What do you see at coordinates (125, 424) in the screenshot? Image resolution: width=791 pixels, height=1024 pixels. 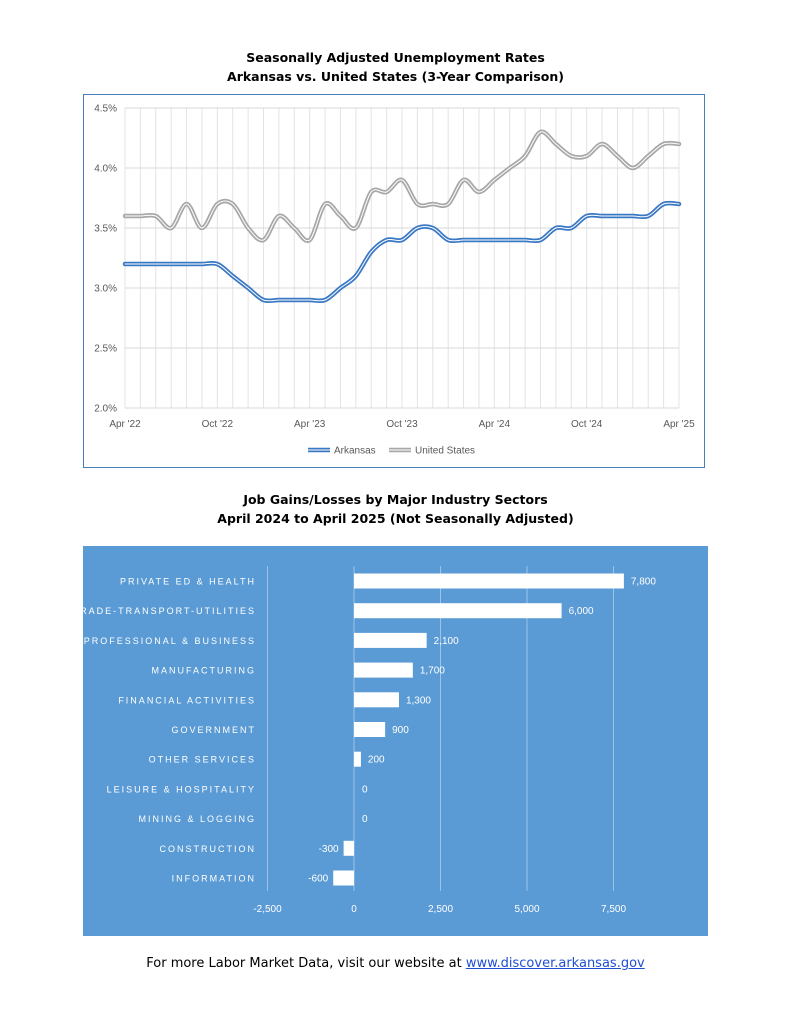 I see `x-tick-label: Apr '22` at bounding box center [125, 424].